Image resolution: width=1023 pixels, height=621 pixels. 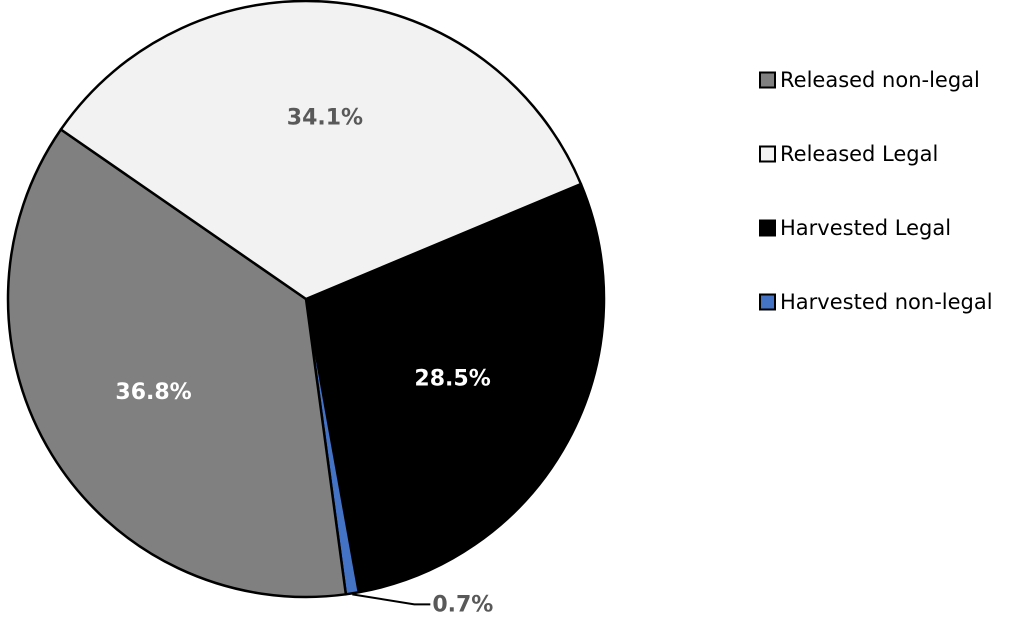 I want to click on legend-label-harvested-non-legal: Harvested non-legal, so click(x=886, y=302).